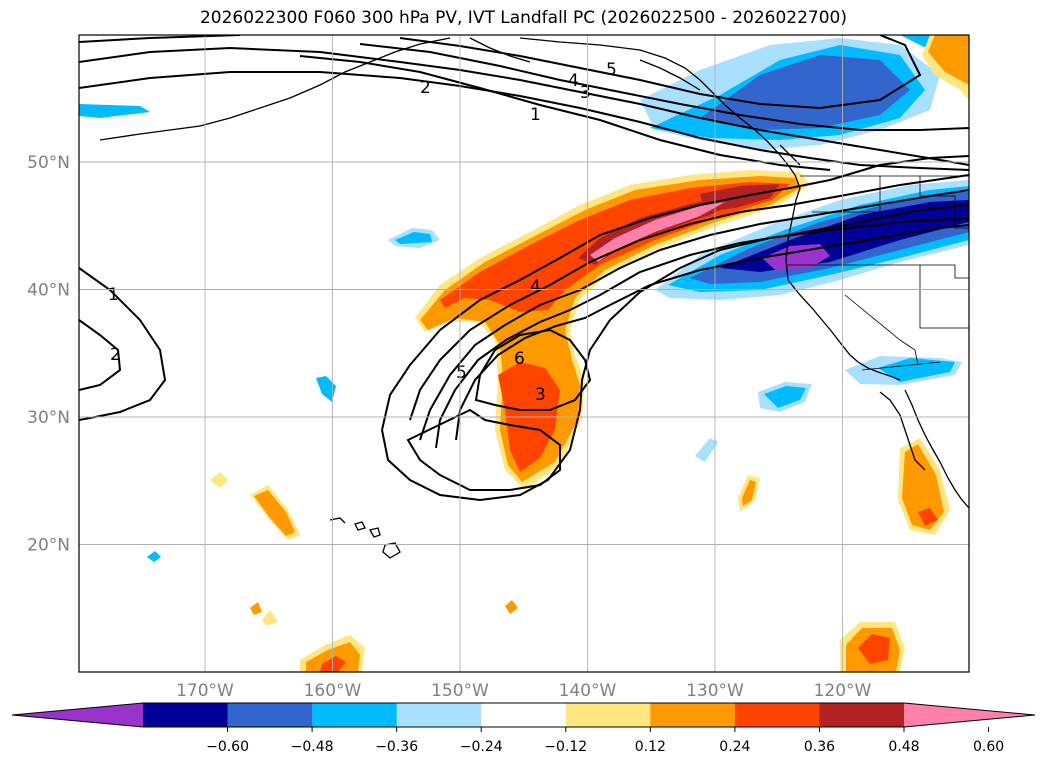  I want to click on colorbar-outline, so click(523, 715).